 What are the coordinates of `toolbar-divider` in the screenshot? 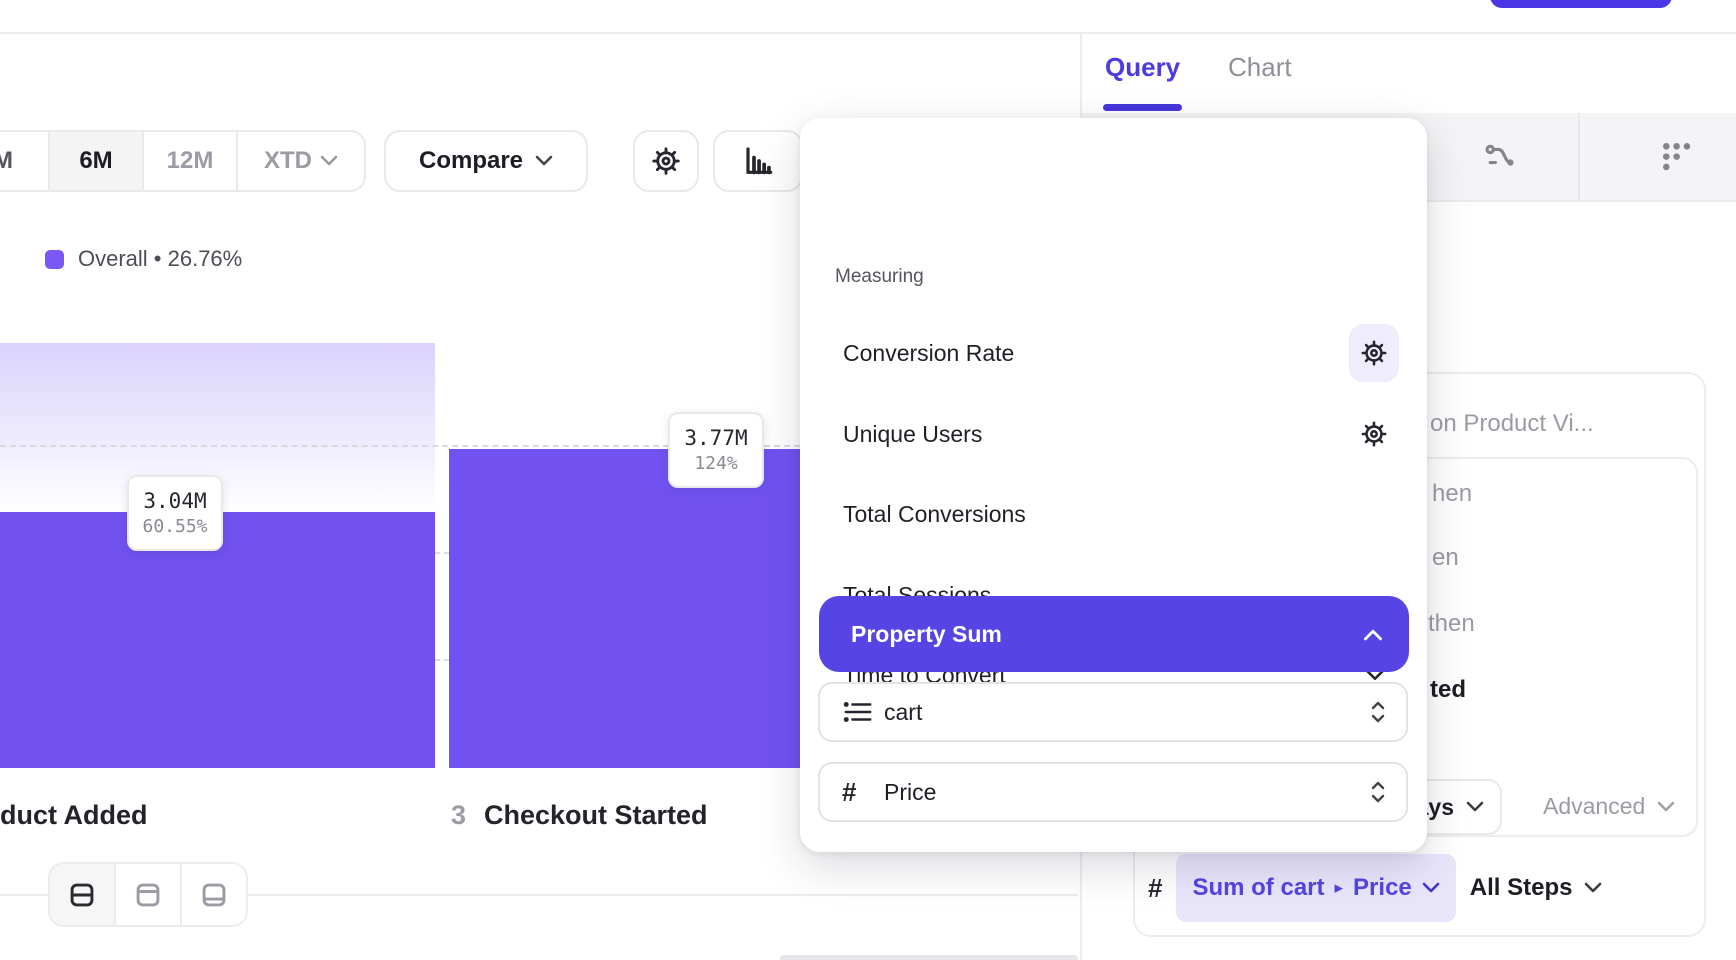 It's located at (1579, 156).